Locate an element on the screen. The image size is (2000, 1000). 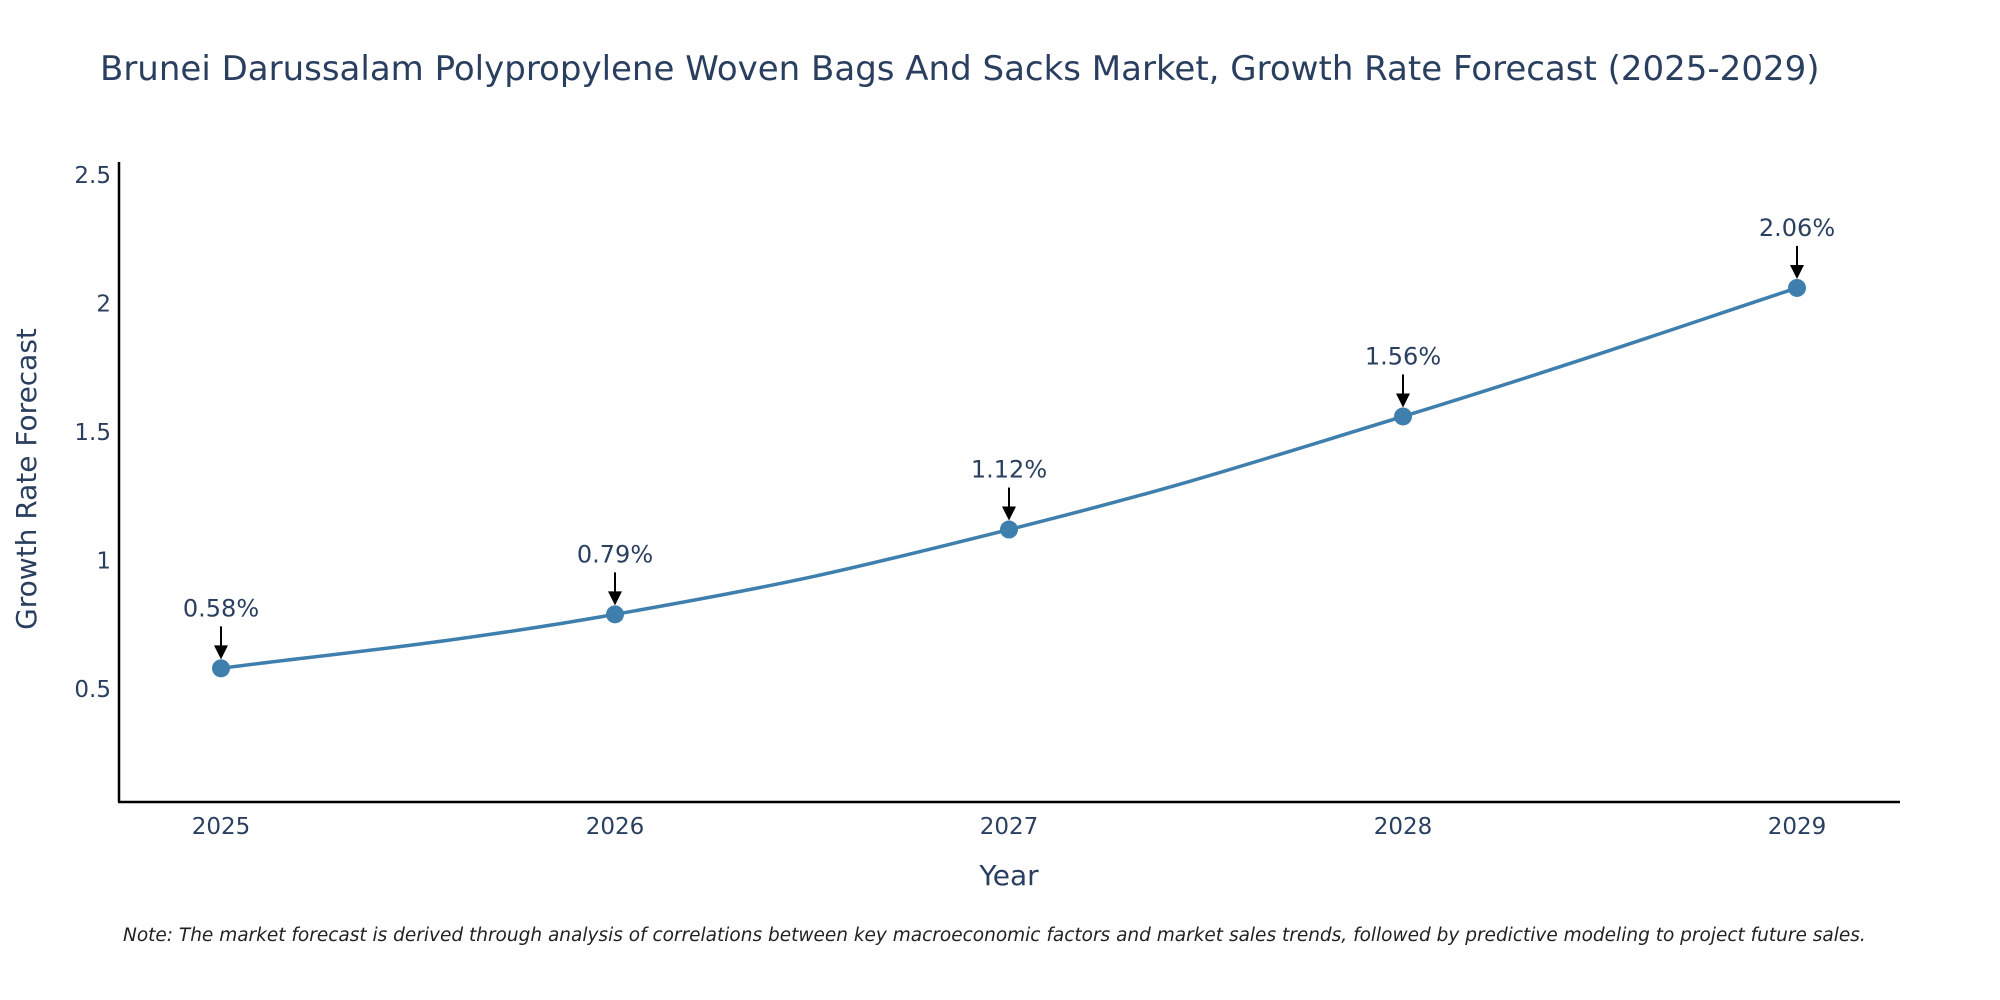
y-tick-label: 2.5 is located at coordinates (92, 176).